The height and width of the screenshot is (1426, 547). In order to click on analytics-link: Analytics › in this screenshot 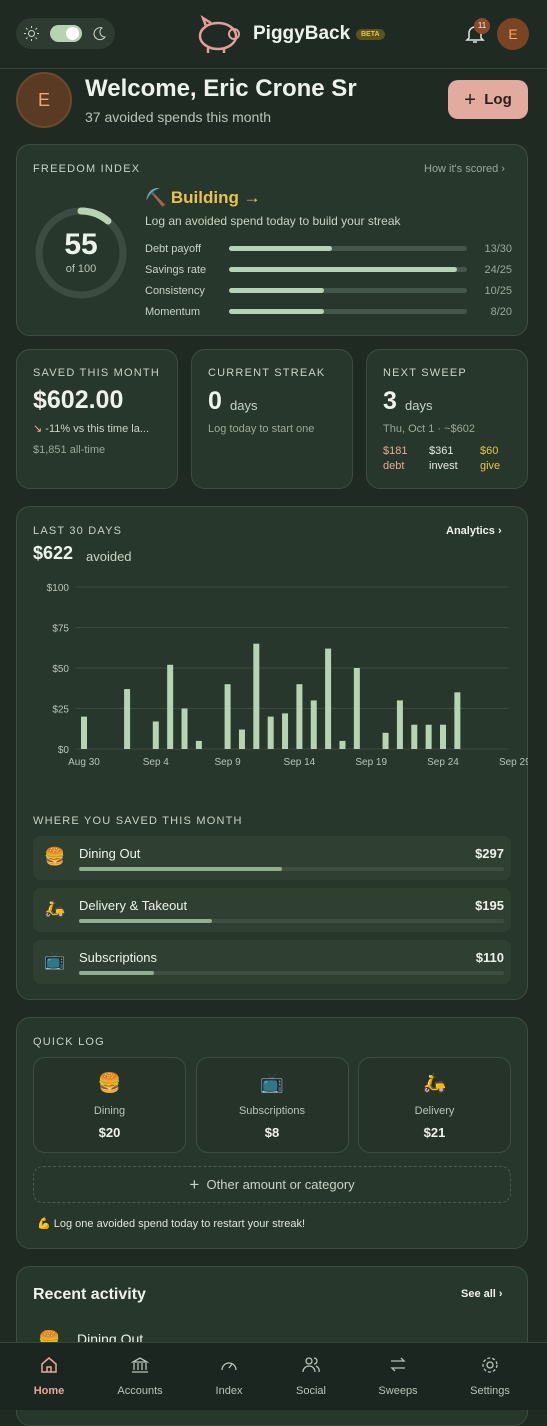, I will do `click(474, 531)`.